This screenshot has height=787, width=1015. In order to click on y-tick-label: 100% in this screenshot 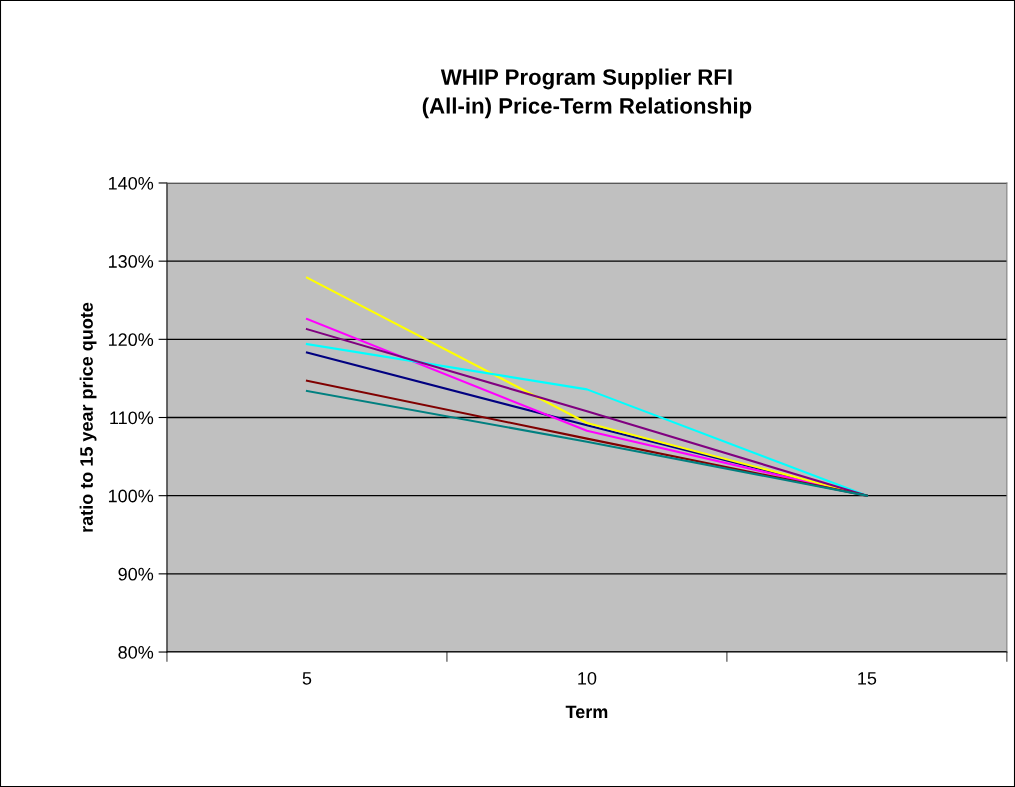, I will do `click(131, 496)`.